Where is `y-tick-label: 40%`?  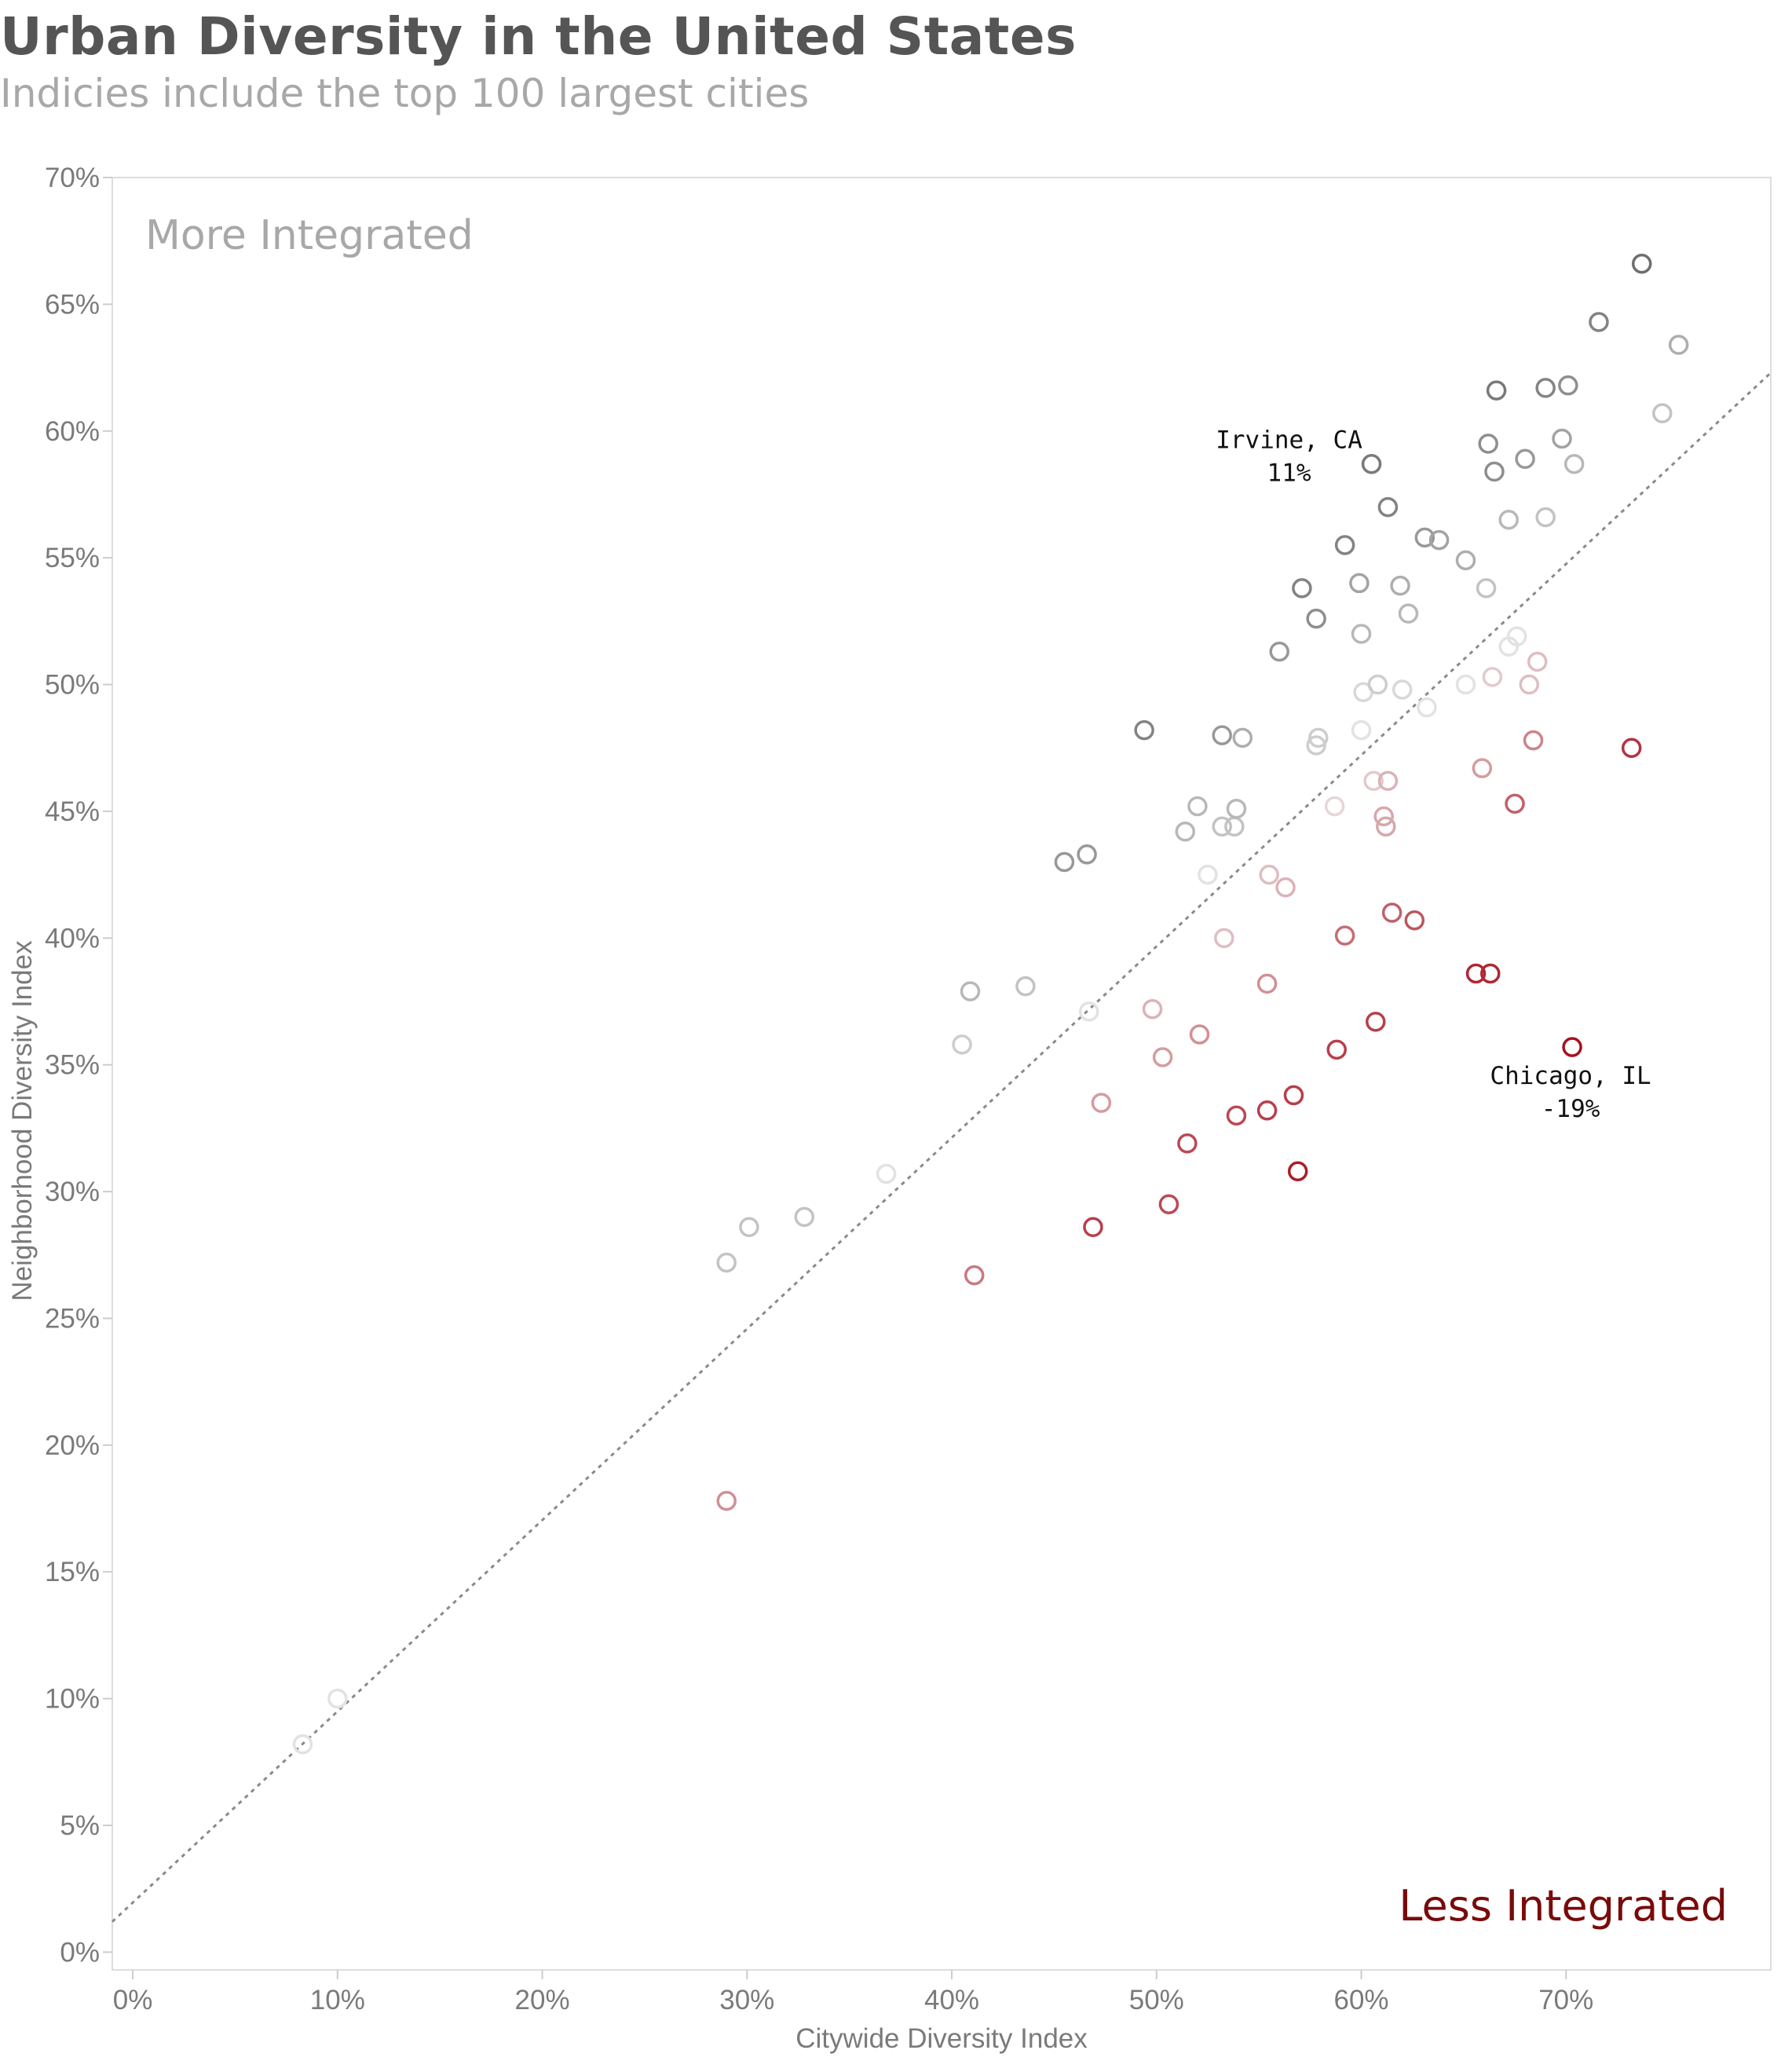
y-tick-label: 40% is located at coordinates (72, 938).